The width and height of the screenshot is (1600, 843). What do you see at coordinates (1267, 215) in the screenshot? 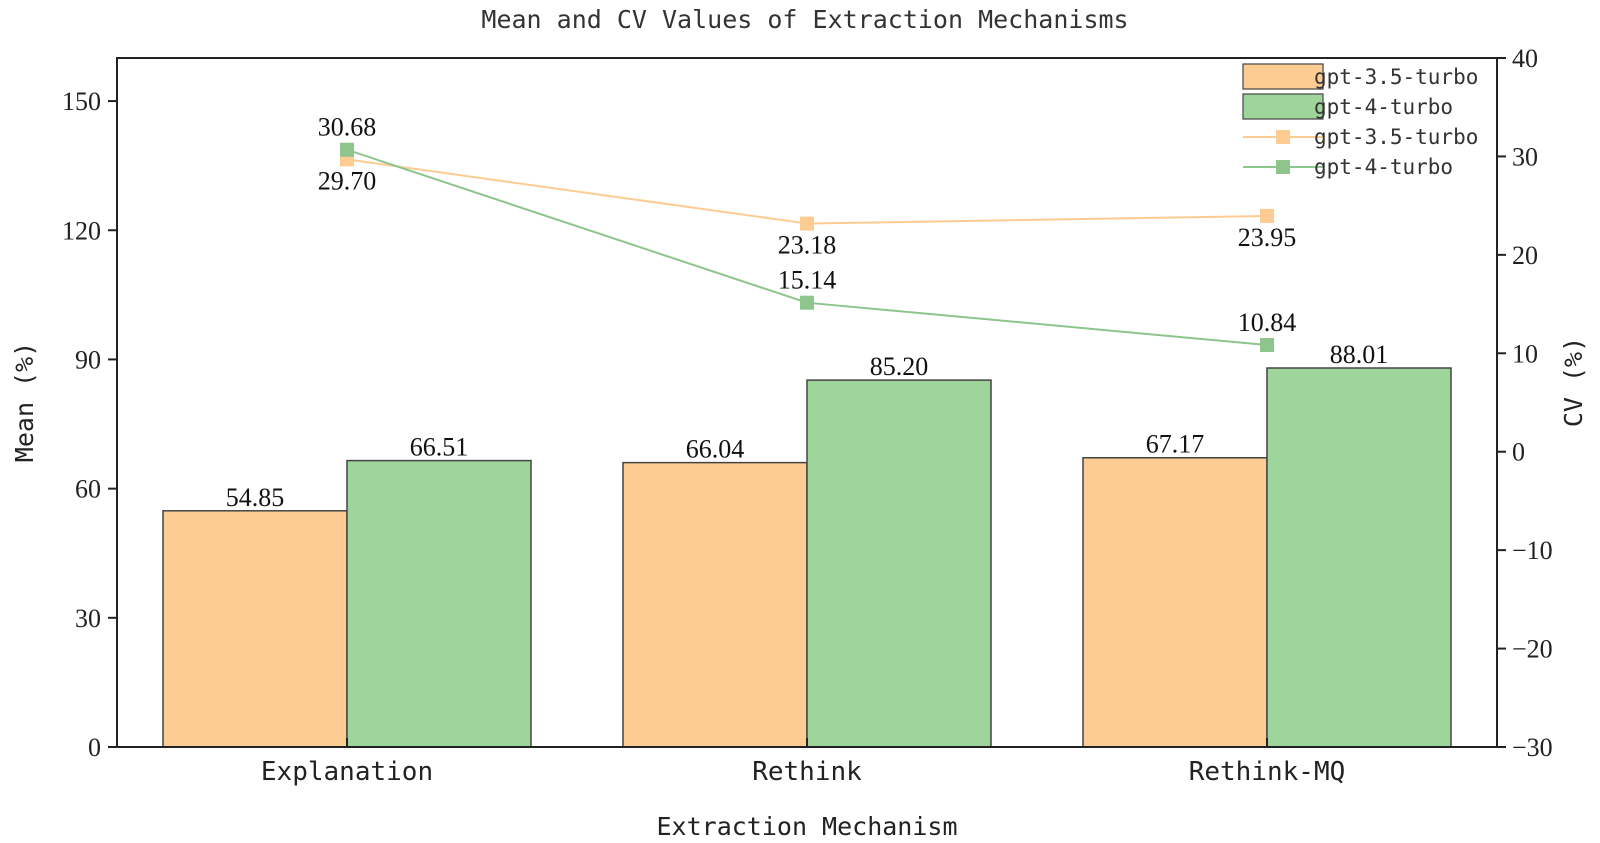
I see `point-gpt-3.5-turbo-Rethink-MQ` at bounding box center [1267, 215].